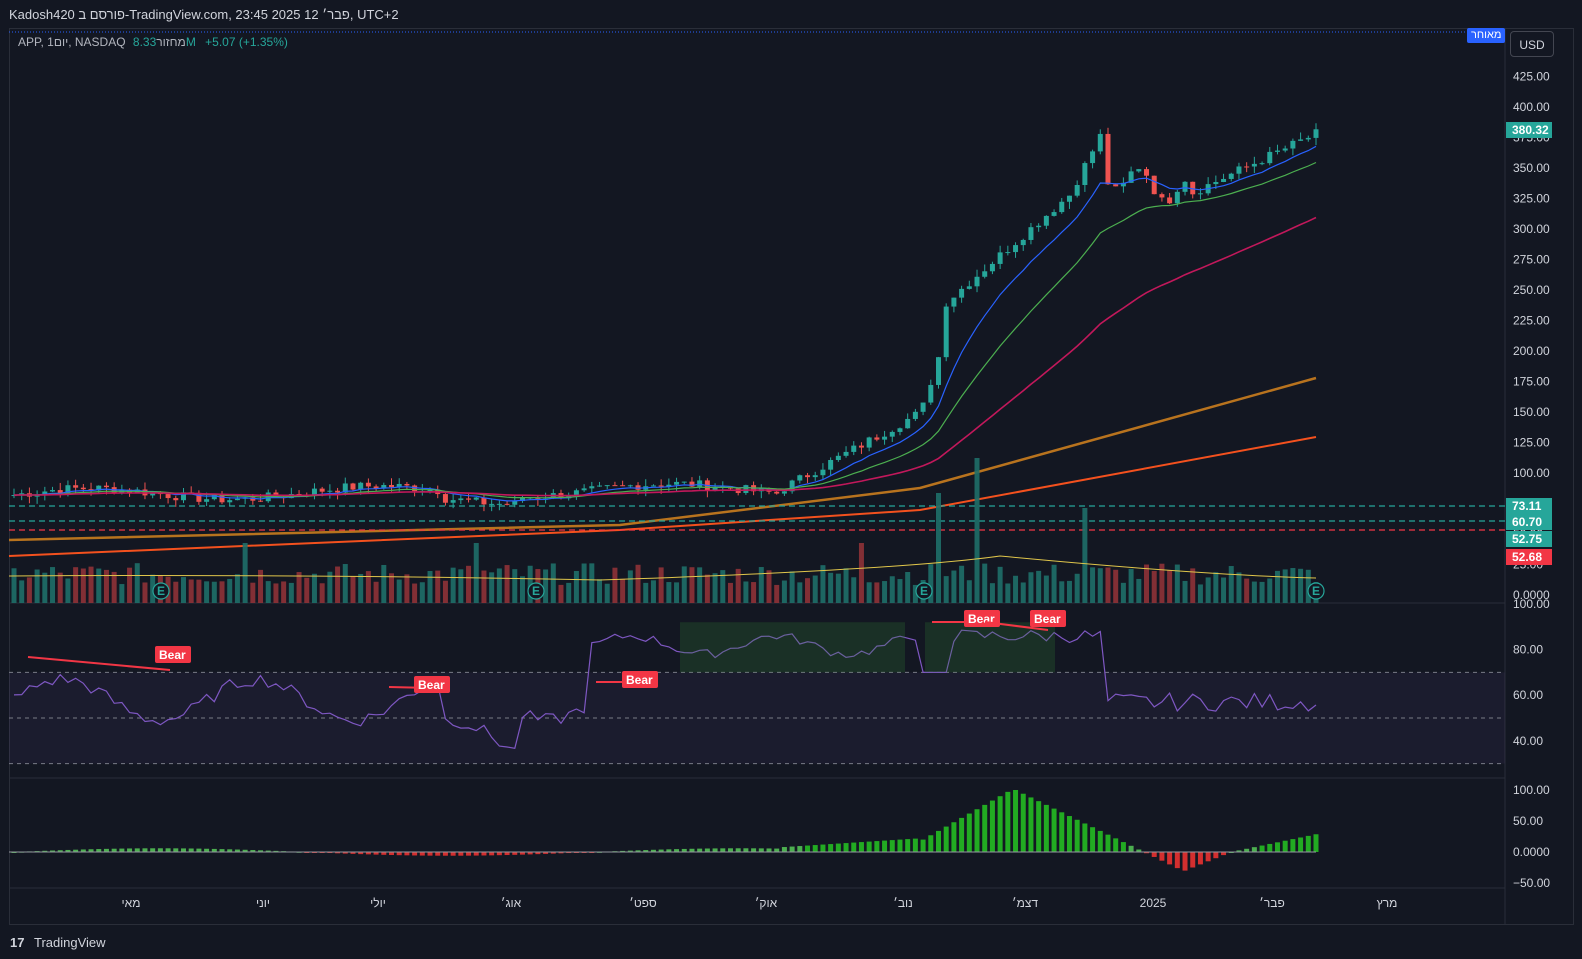 This screenshot has width=1582, height=959. What do you see at coordinates (161, 591) in the screenshot?
I see `earnings-marker-circle` at bounding box center [161, 591].